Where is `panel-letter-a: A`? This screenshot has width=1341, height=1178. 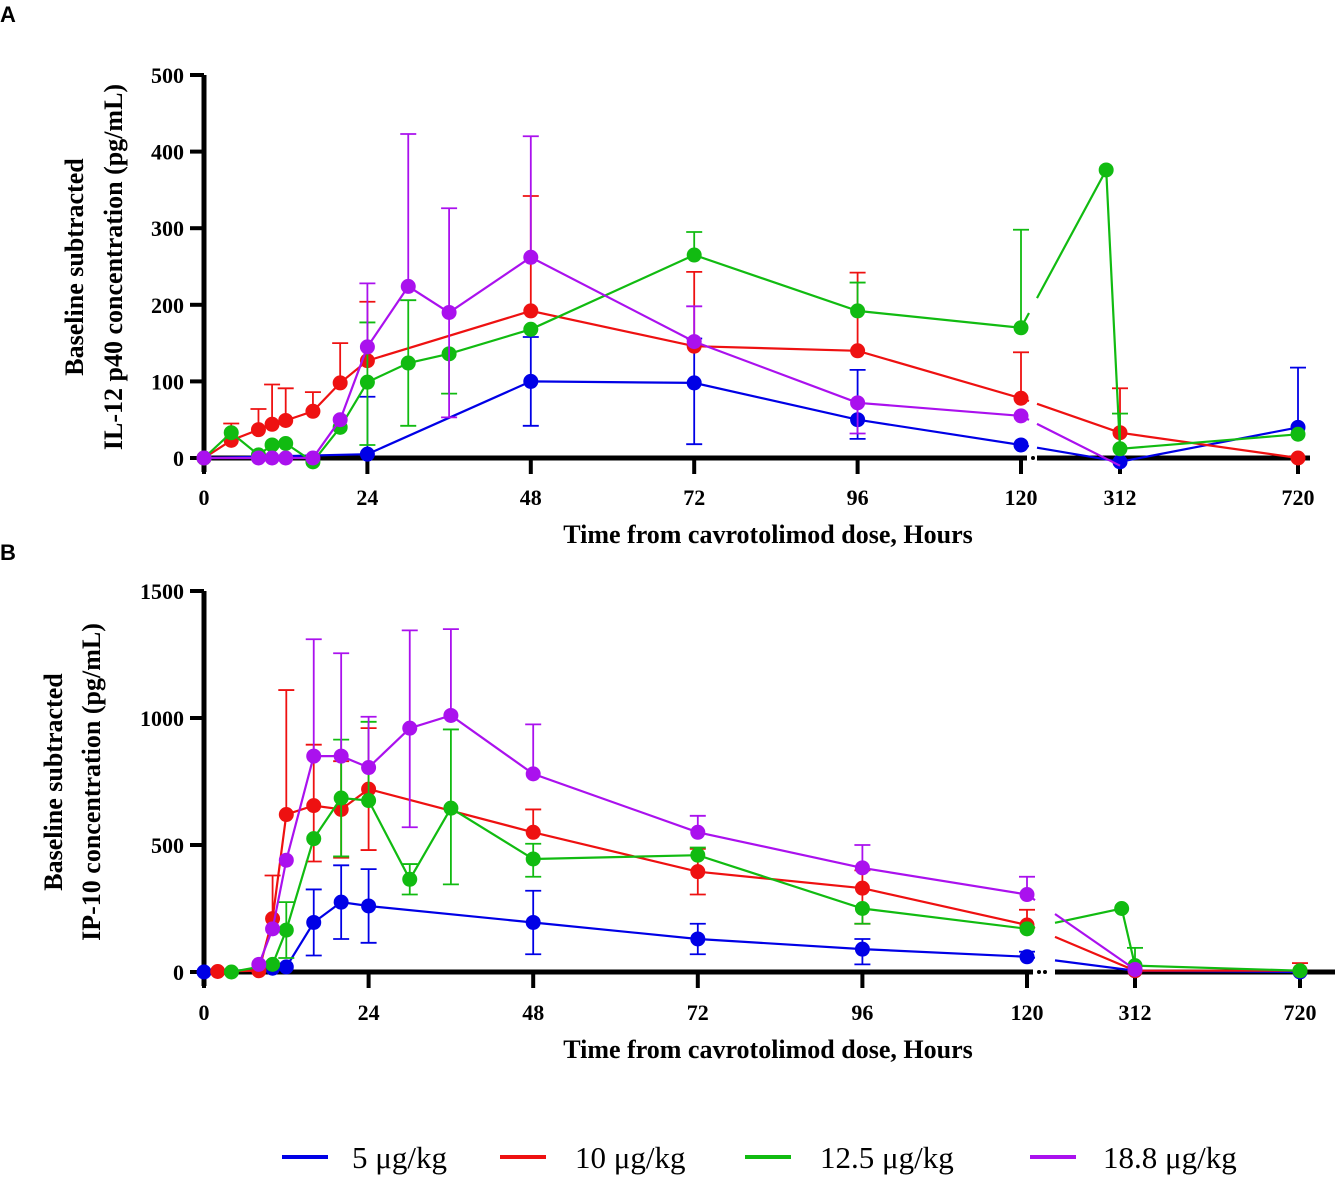 panel-letter-a: A is located at coordinates (8, 14).